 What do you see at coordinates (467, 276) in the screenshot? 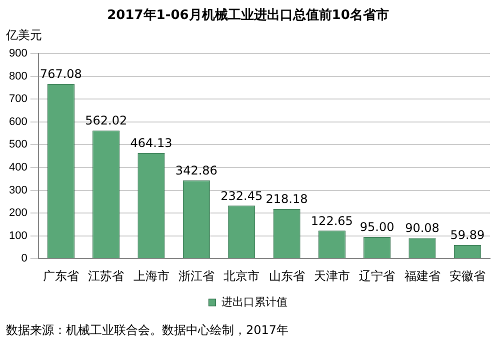
I see `x-tick-label: 安徽省` at bounding box center [467, 276].